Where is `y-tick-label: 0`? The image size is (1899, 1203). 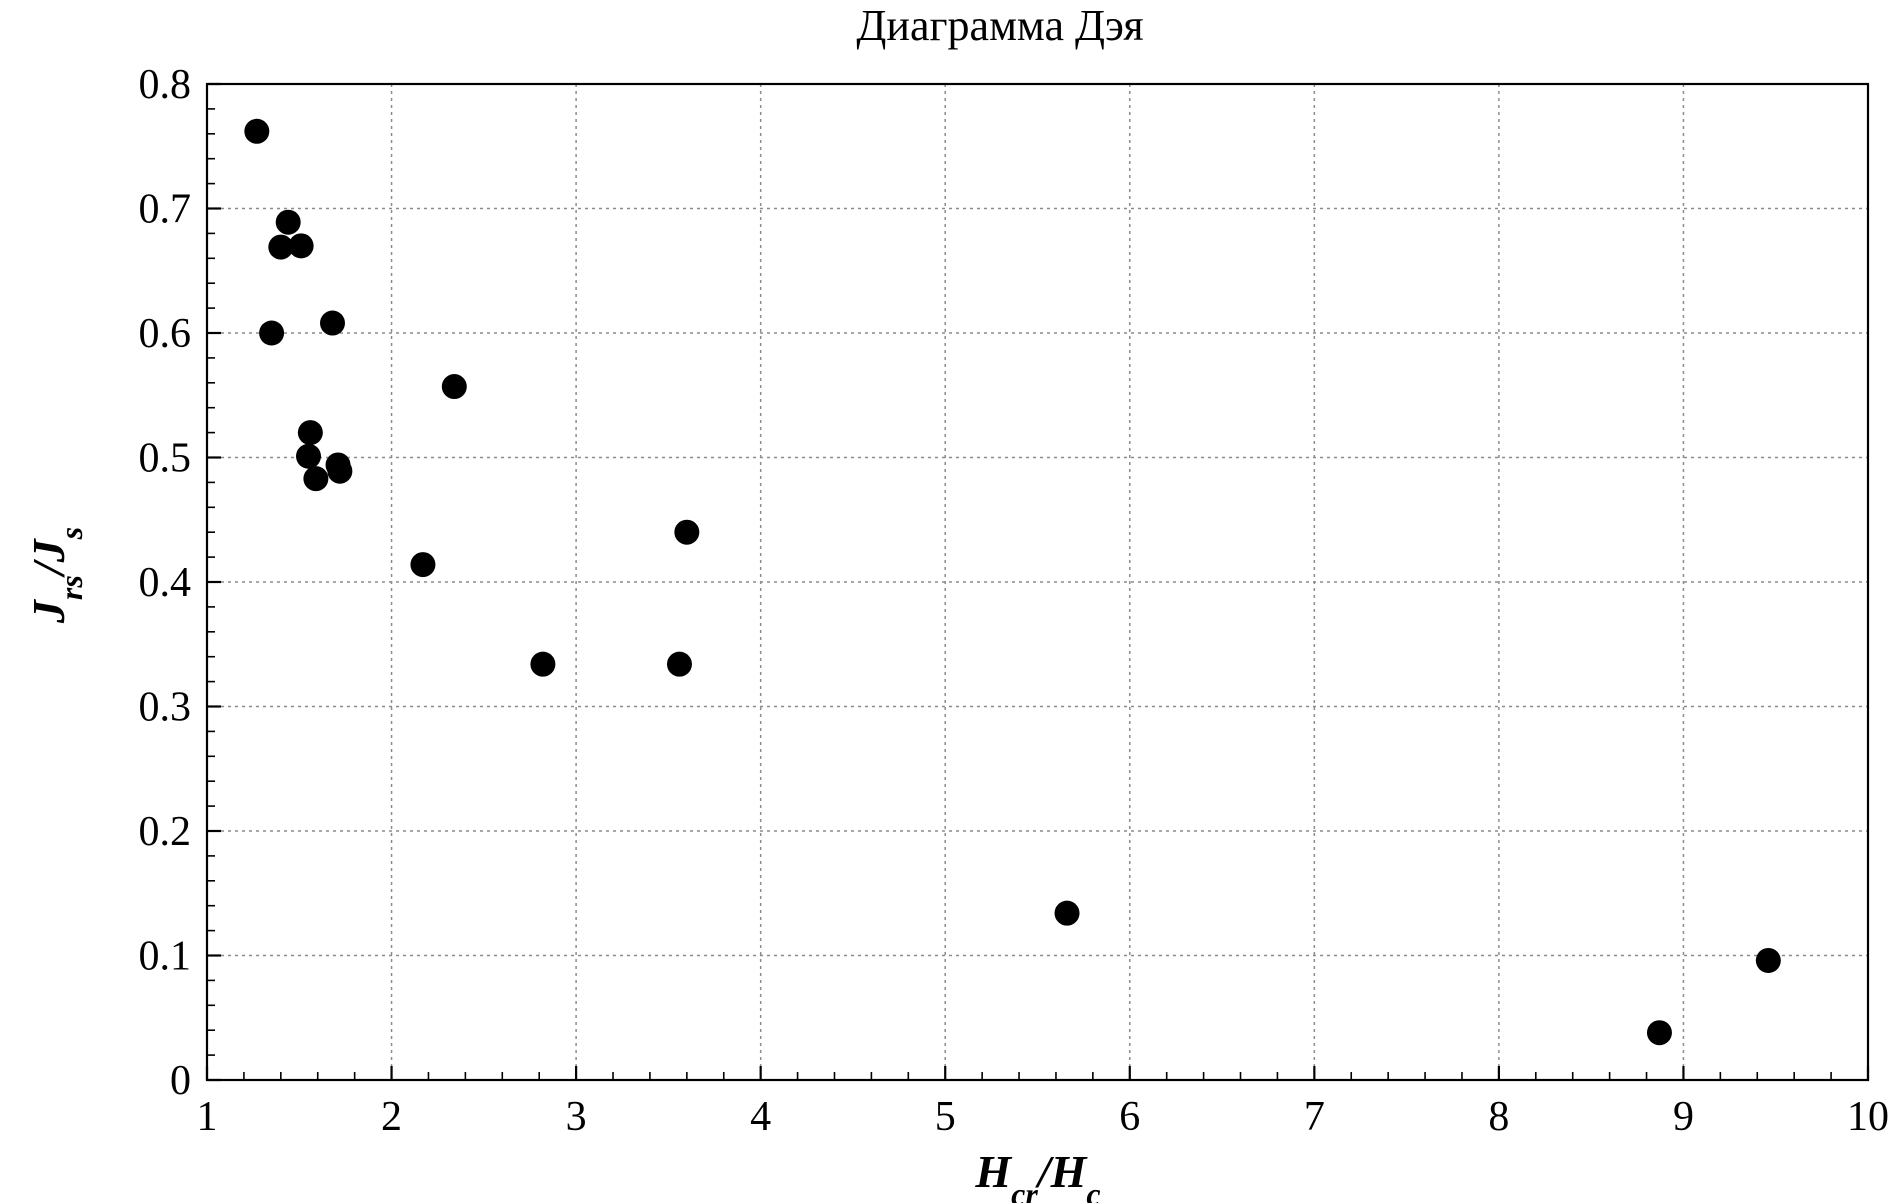
y-tick-label: 0 is located at coordinates (180, 1081).